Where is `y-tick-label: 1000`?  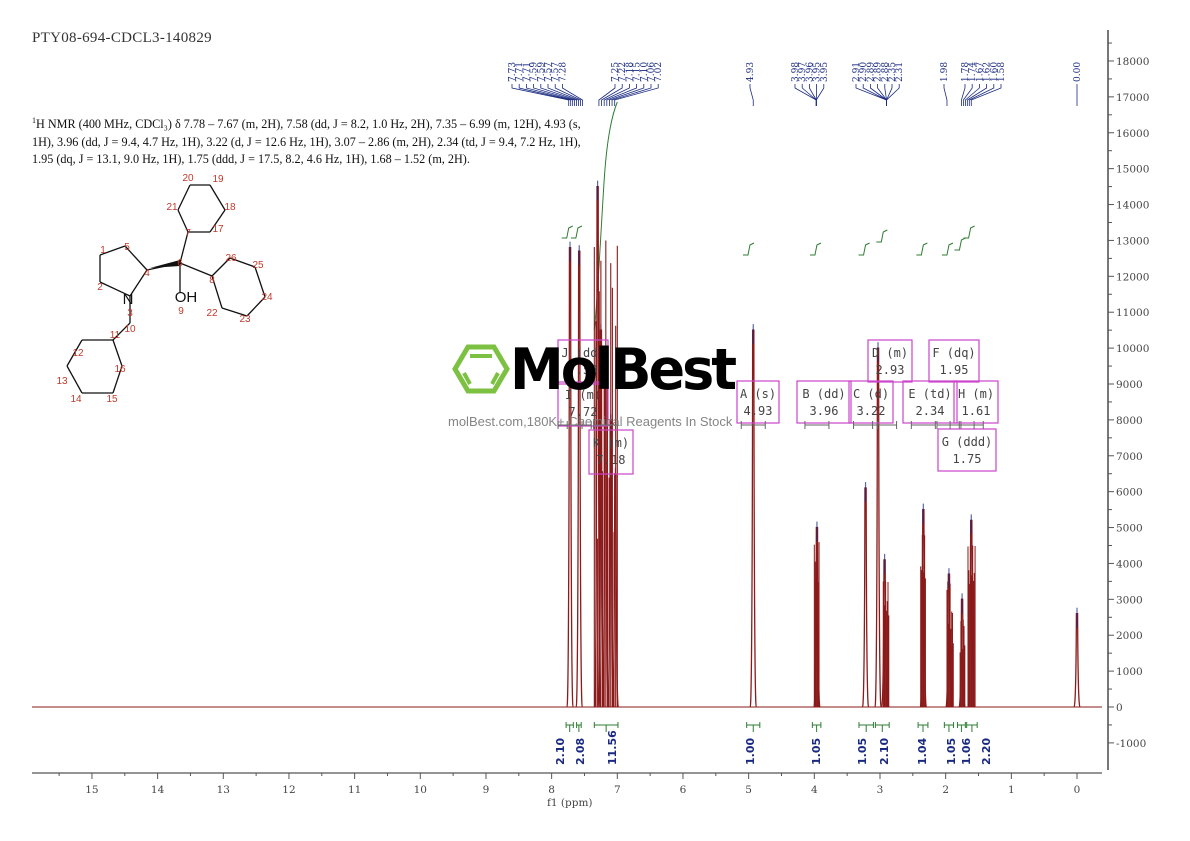
y-tick-label: 1000 is located at coordinates (1129, 672).